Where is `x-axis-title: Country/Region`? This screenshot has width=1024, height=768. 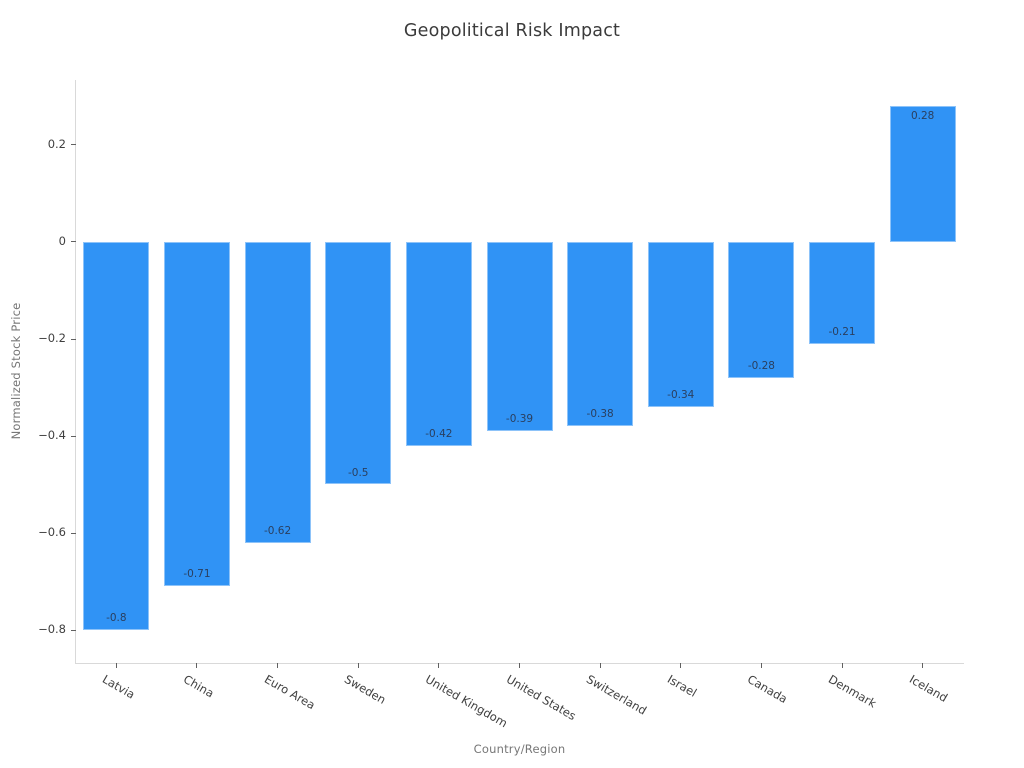
x-axis-title: Country/Region is located at coordinates (519, 749).